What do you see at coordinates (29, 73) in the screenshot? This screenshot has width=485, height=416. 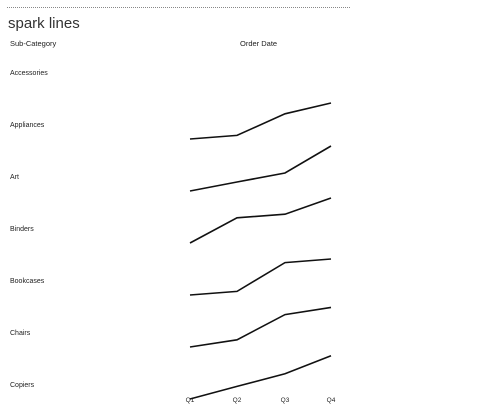 I see `row-label-accessories: Accessories` at bounding box center [29, 73].